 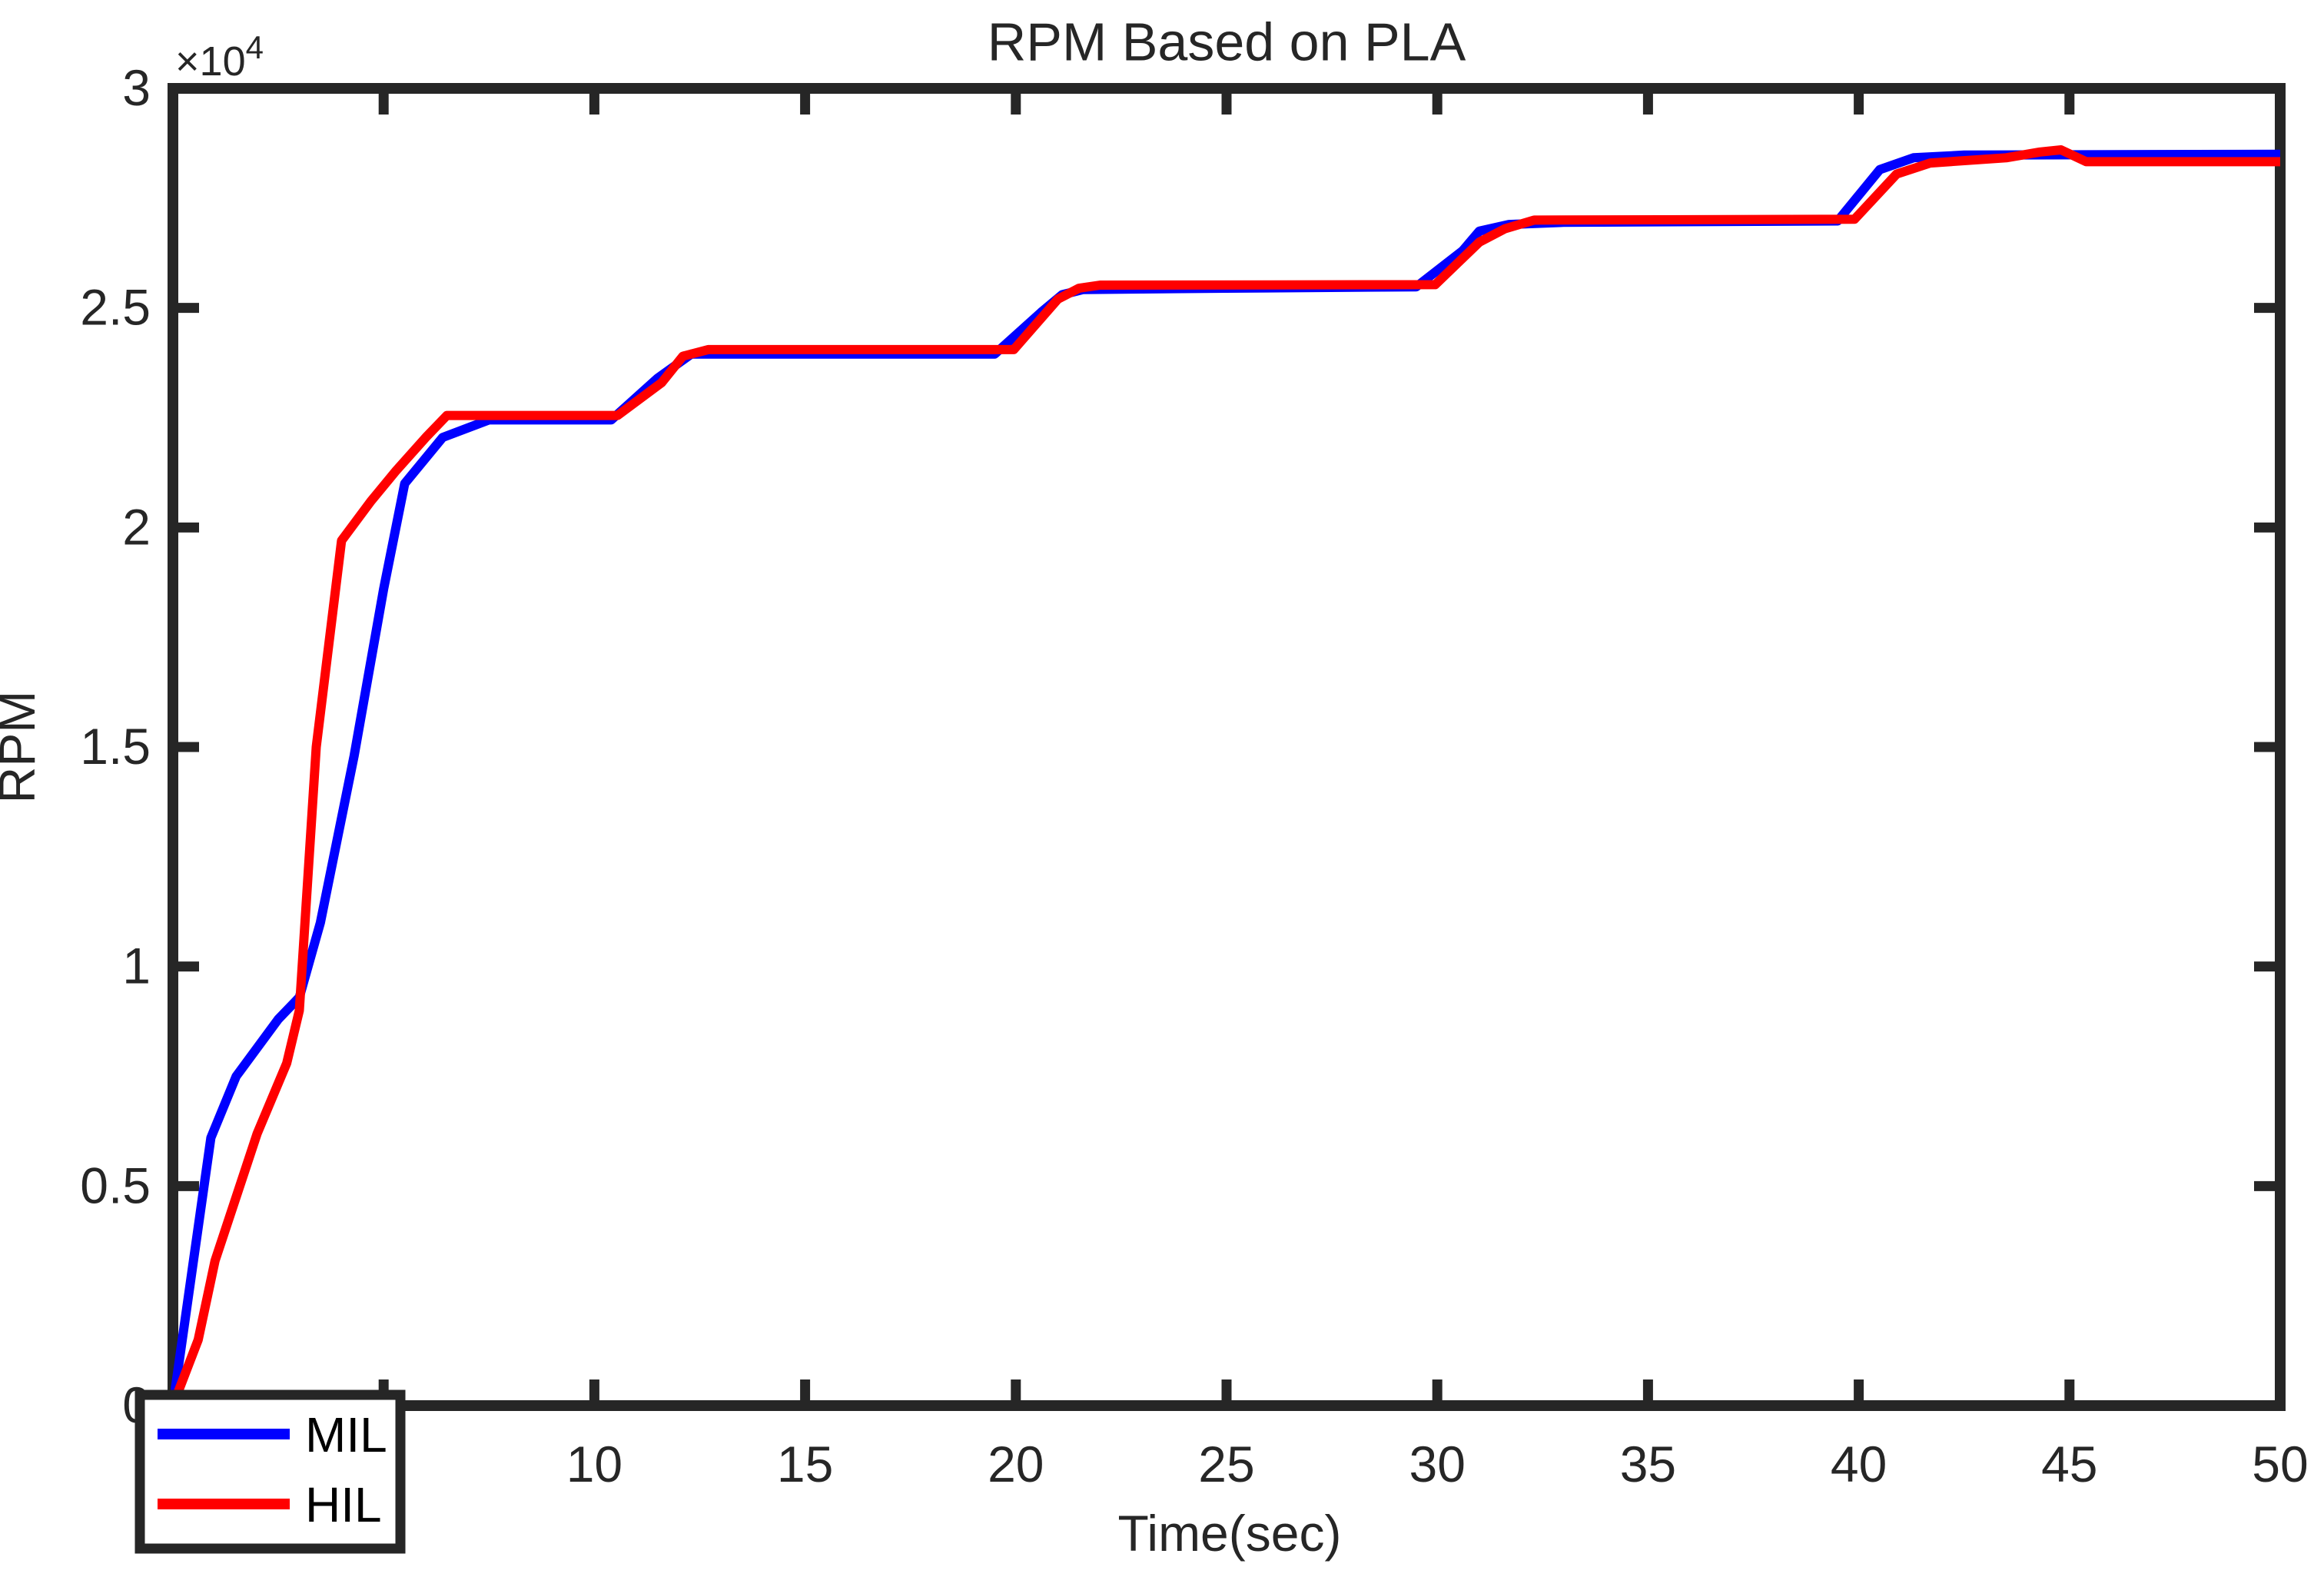 I want to click on legend-label-mil: MIL, so click(x=346, y=1434).